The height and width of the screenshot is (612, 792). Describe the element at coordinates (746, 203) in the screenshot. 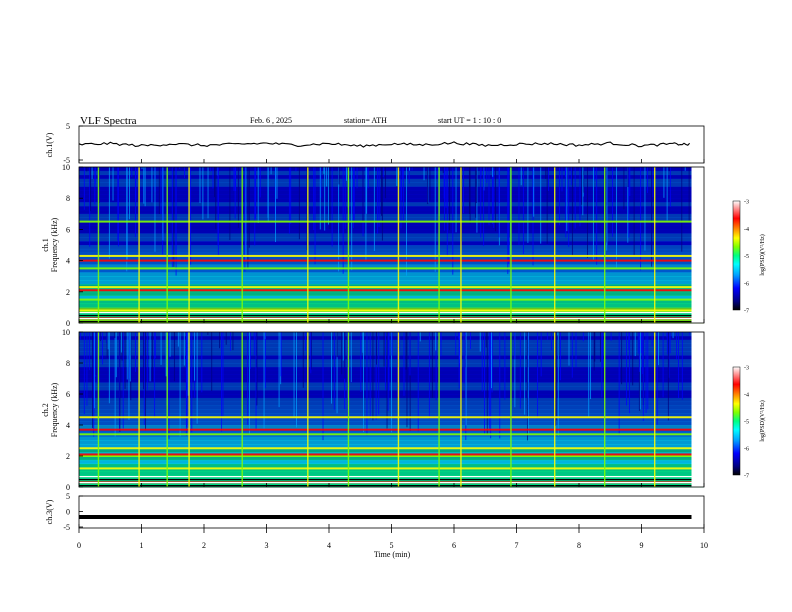

I see `colorbar-tick-label: -3` at that location.